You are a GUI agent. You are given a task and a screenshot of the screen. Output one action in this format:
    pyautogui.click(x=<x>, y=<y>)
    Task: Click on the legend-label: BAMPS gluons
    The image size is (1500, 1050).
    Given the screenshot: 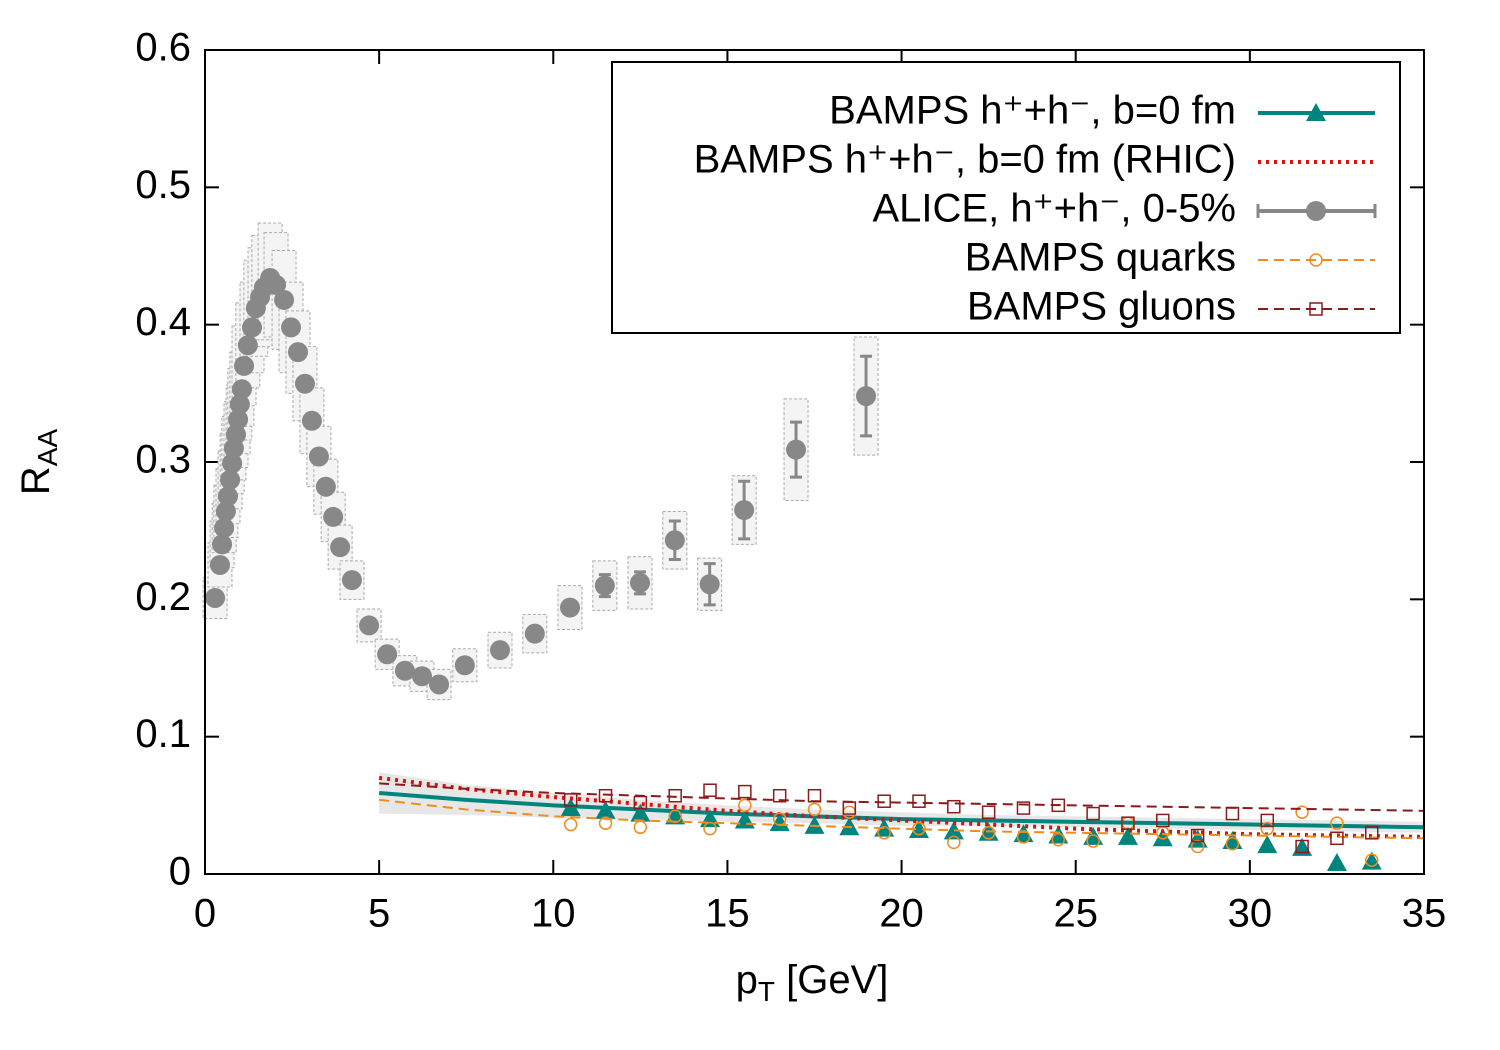 What is the action you would take?
    pyautogui.click(x=1101, y=307)
    